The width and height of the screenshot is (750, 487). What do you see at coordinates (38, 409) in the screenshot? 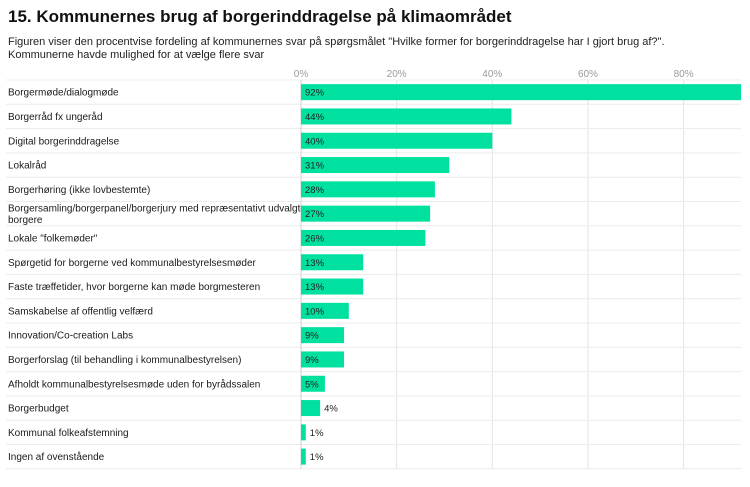
I see `category-label: Borgerbudget` at bounding box center [38, 409].